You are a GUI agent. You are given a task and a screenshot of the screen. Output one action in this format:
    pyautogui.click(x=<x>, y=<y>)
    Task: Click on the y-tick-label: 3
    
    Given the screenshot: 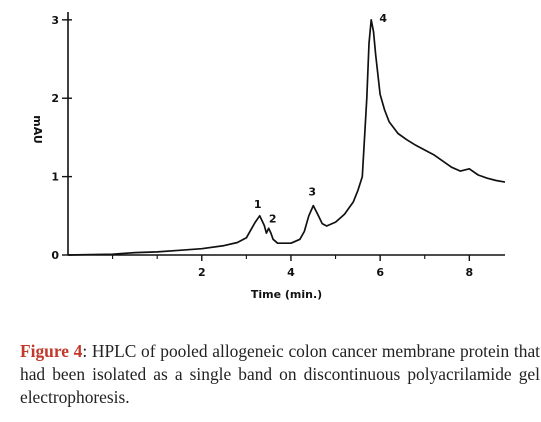 What is the action you would take?
    pyautogui.click(x=55, y=20)
    